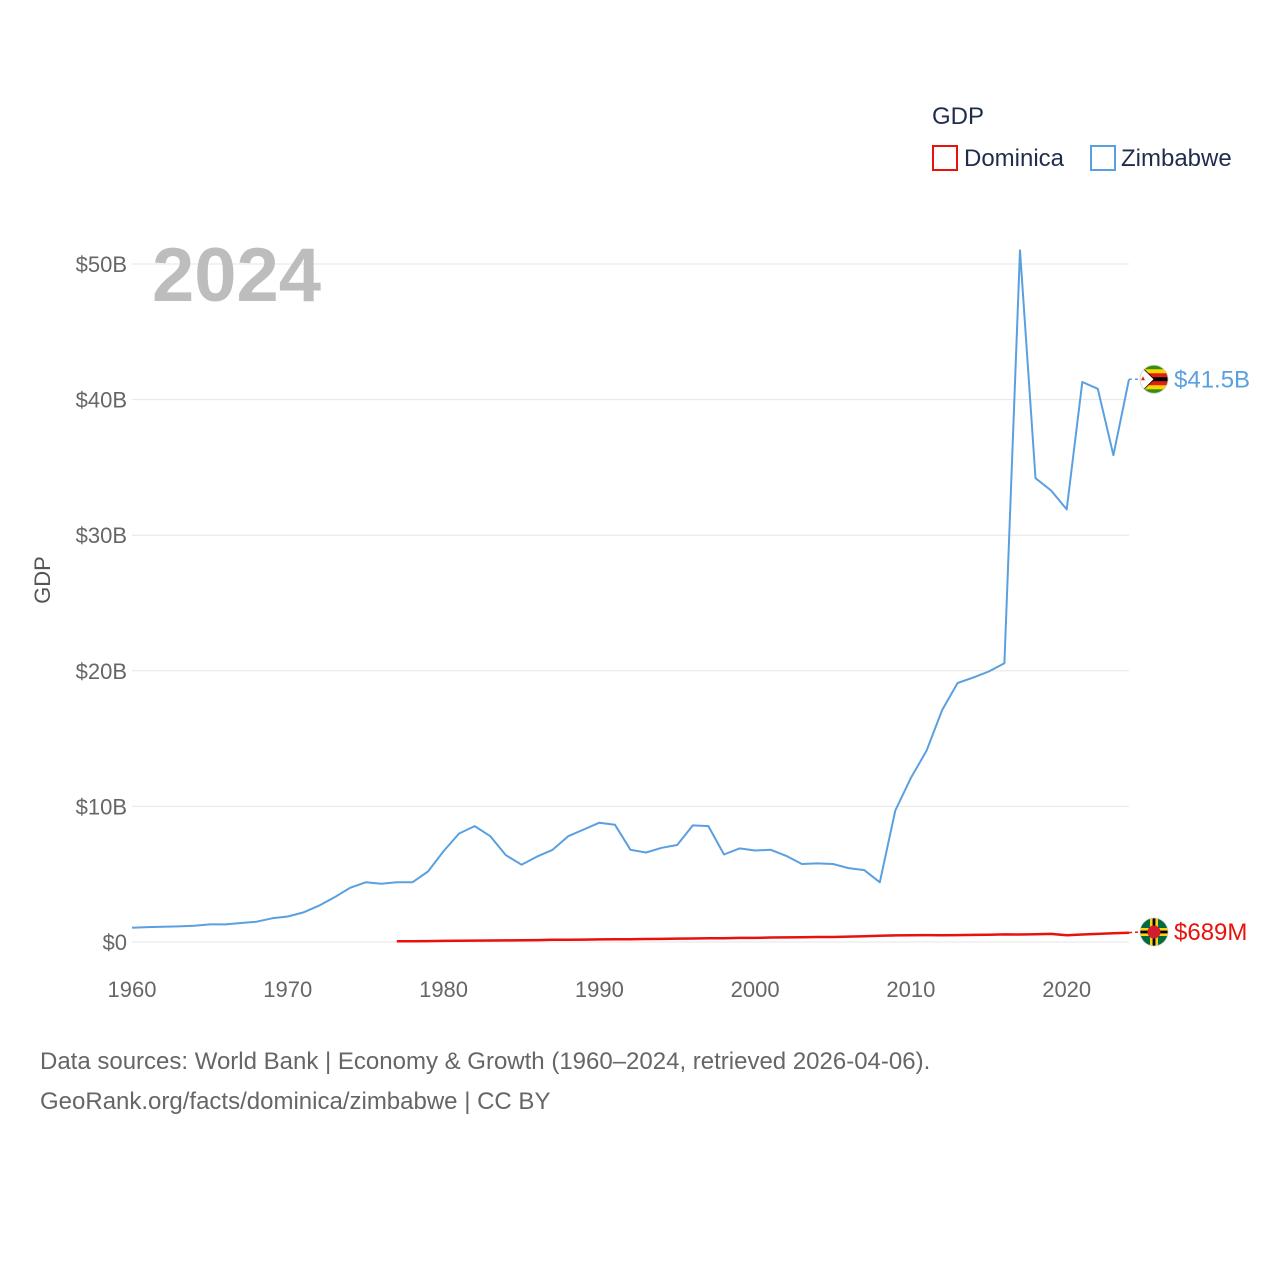 The image size is (1280, 1280). What do you see at coordinates (1210, 932) in the screenshot?
I see `end-value-label-dominica: $689M` at bounding box center [1210, 932].